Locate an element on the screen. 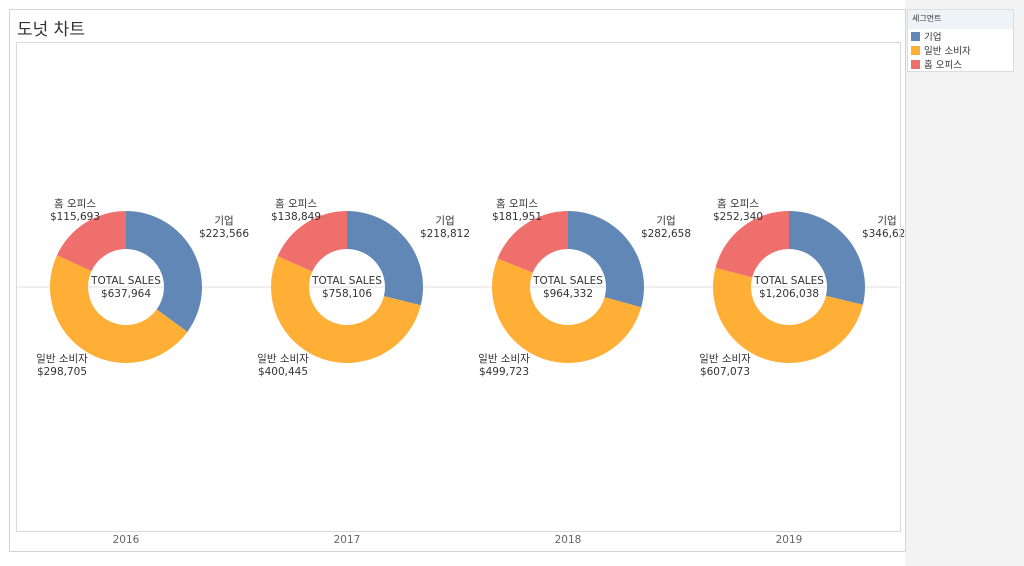 The width and height of the screenshot is (1024, 566). slice-label-value: $298,705 is located at coordinates (62, 372).